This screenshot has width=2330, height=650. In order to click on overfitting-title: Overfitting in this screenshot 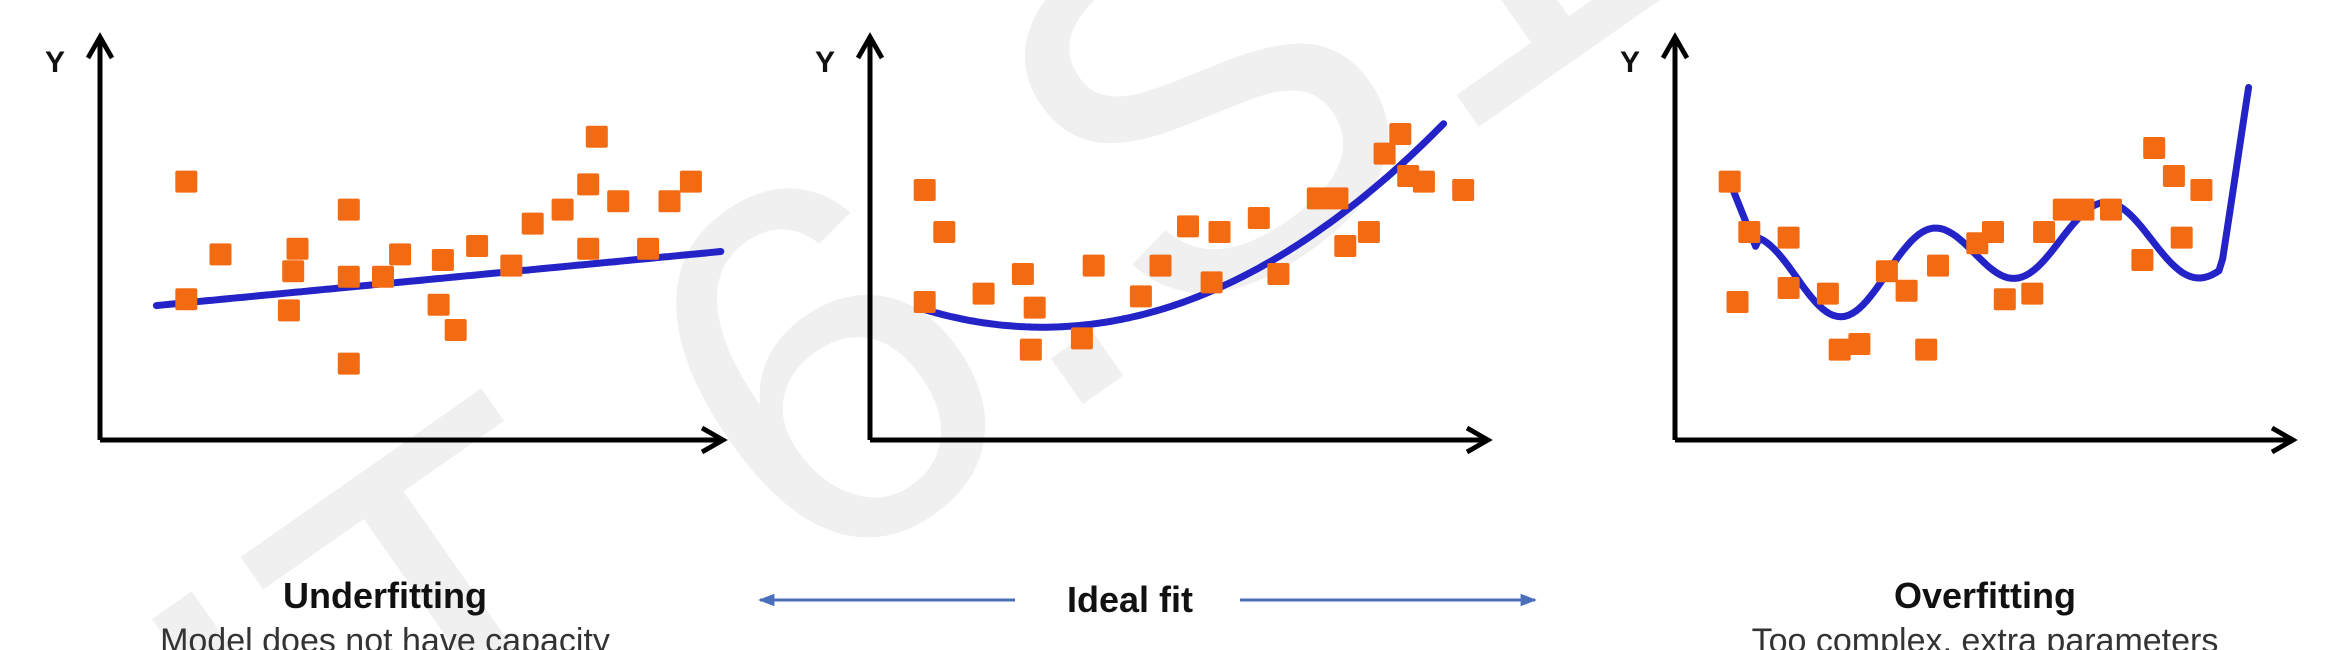, I will do `click(1985, 595)`.